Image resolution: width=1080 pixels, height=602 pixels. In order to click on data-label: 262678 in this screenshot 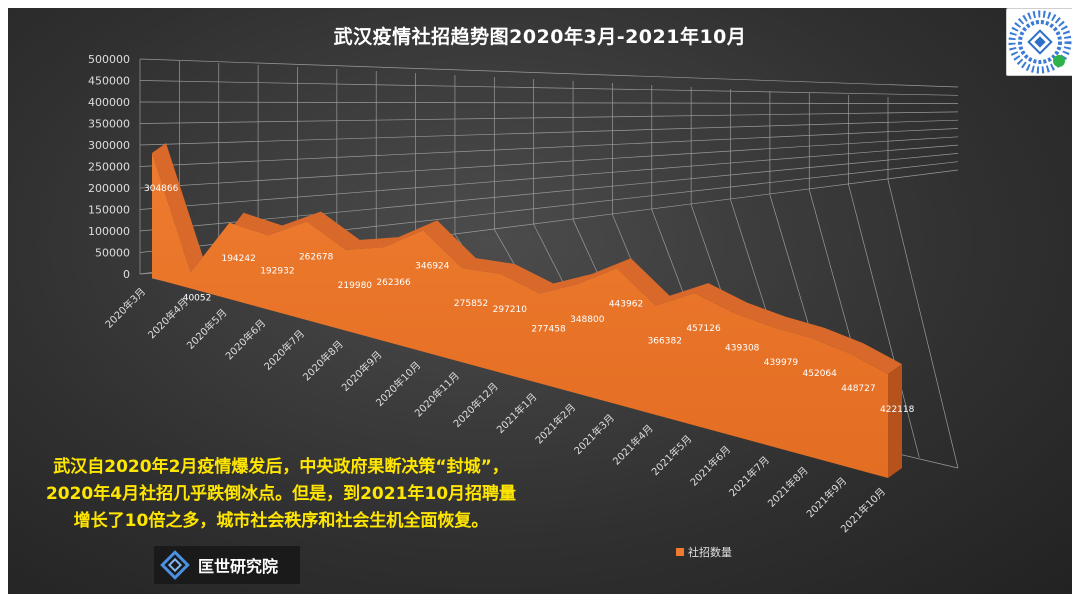, I will do `click(316, 257)`.